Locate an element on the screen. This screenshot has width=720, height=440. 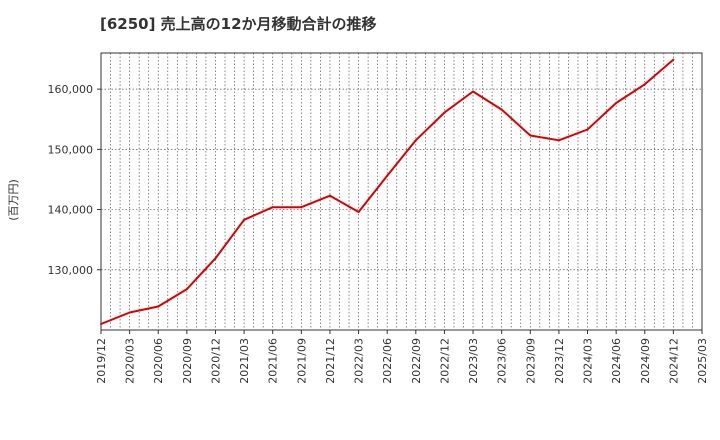
x-tick-label: 2022/12 is located at coordinates (444, 361).